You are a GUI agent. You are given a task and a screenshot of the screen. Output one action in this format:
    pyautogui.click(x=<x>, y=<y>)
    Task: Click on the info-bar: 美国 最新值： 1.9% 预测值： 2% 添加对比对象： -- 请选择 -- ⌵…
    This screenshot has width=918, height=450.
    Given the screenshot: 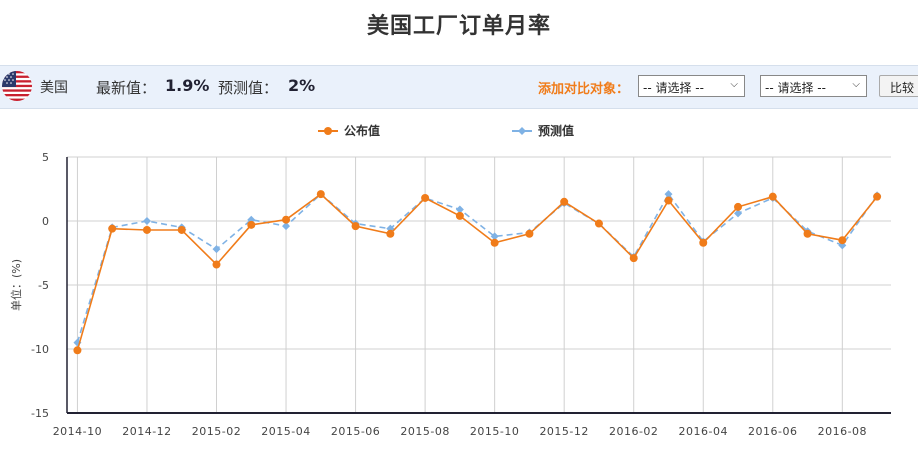 What is the action you would take?
    pyautogui.click(x=459, y=87)
    